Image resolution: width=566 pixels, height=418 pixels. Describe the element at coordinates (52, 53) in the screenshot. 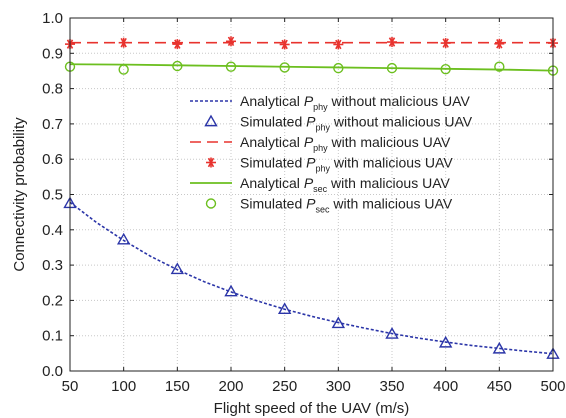

I see `y-tick-label: 0.9` at that location.